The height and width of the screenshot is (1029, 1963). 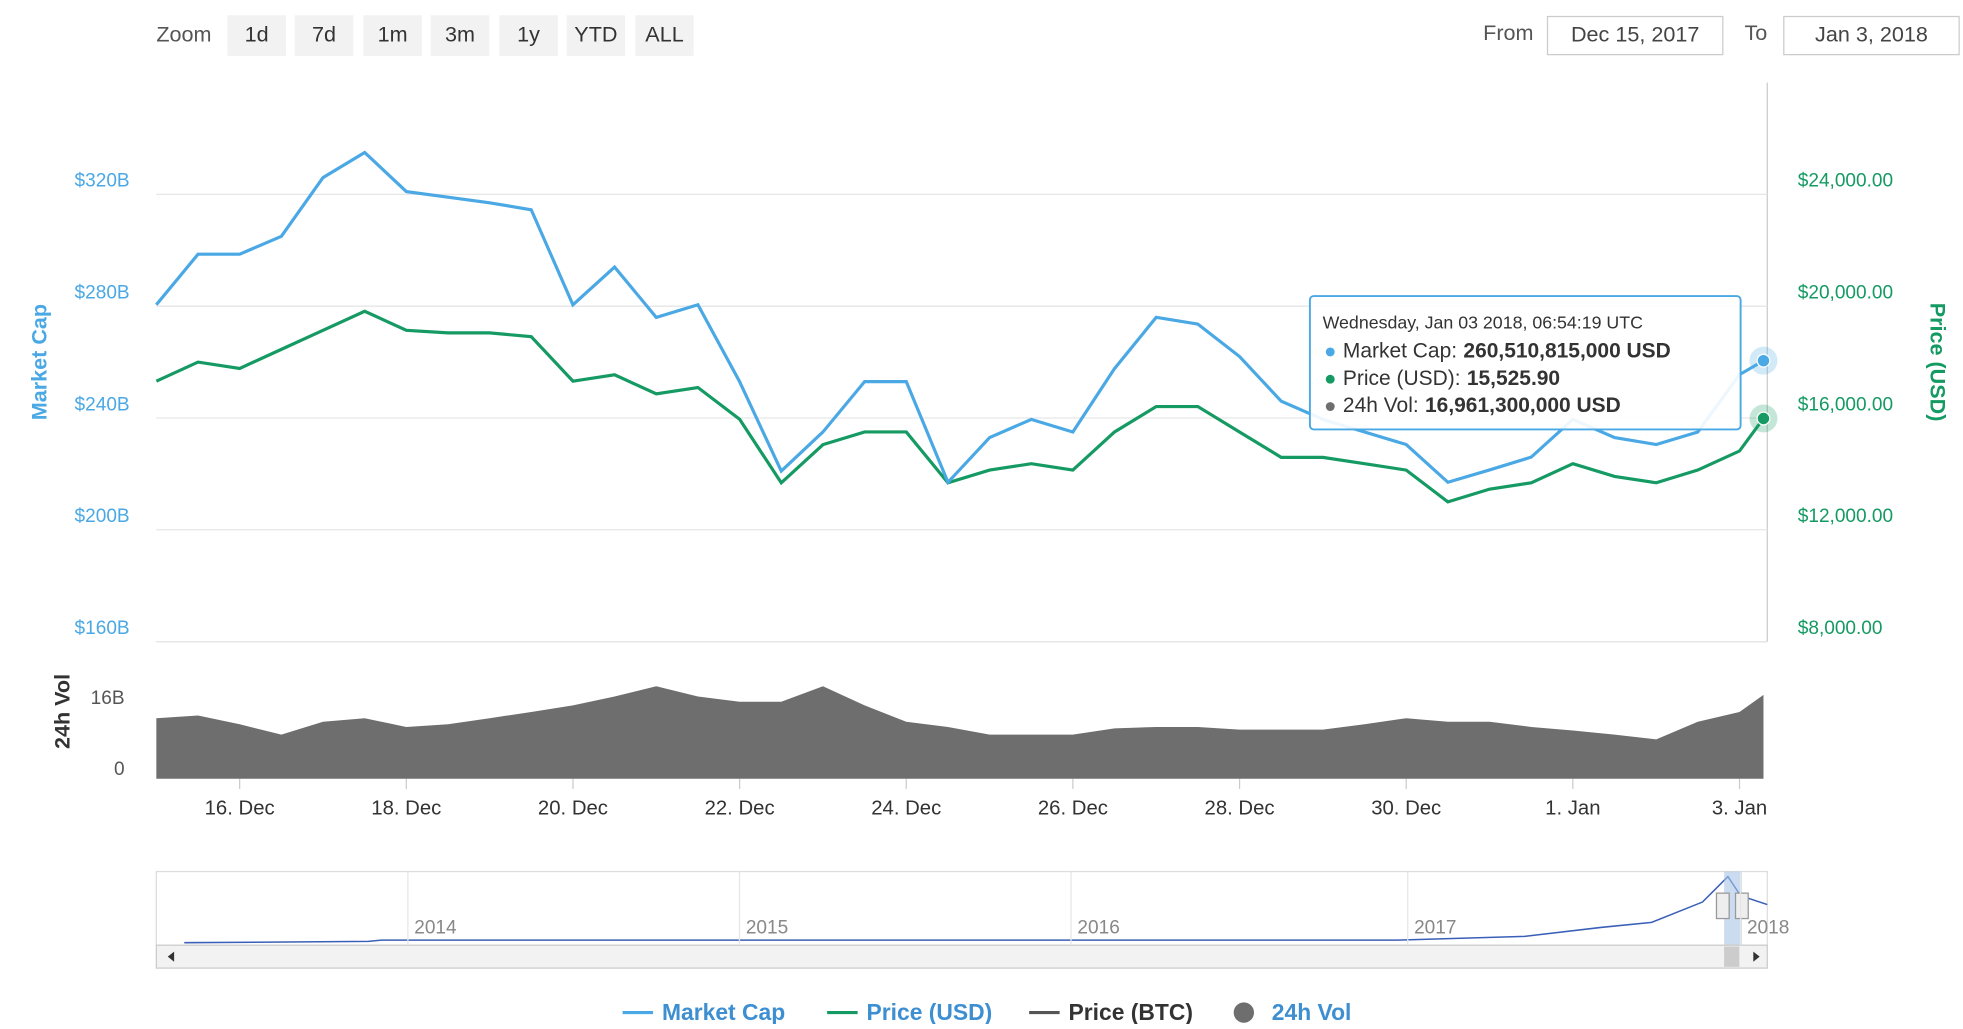 What do you see at coordinates (1845, 292) in the screenshot?
I see `y2-tick-label: $20,000.00` at bounding box center [1845, 292].